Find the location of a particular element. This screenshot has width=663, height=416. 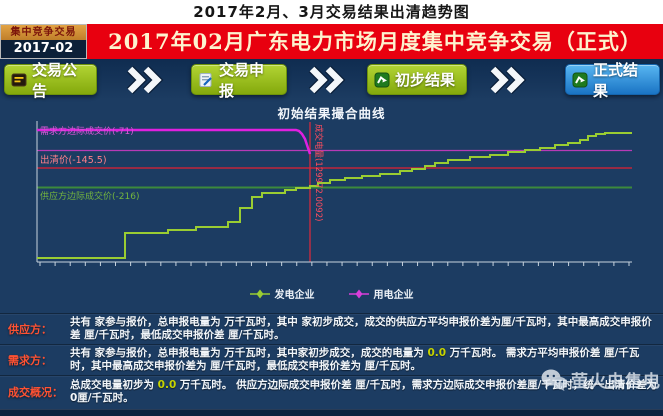

nav-button-label: 交易申报 is located at coordinates (242, 80).